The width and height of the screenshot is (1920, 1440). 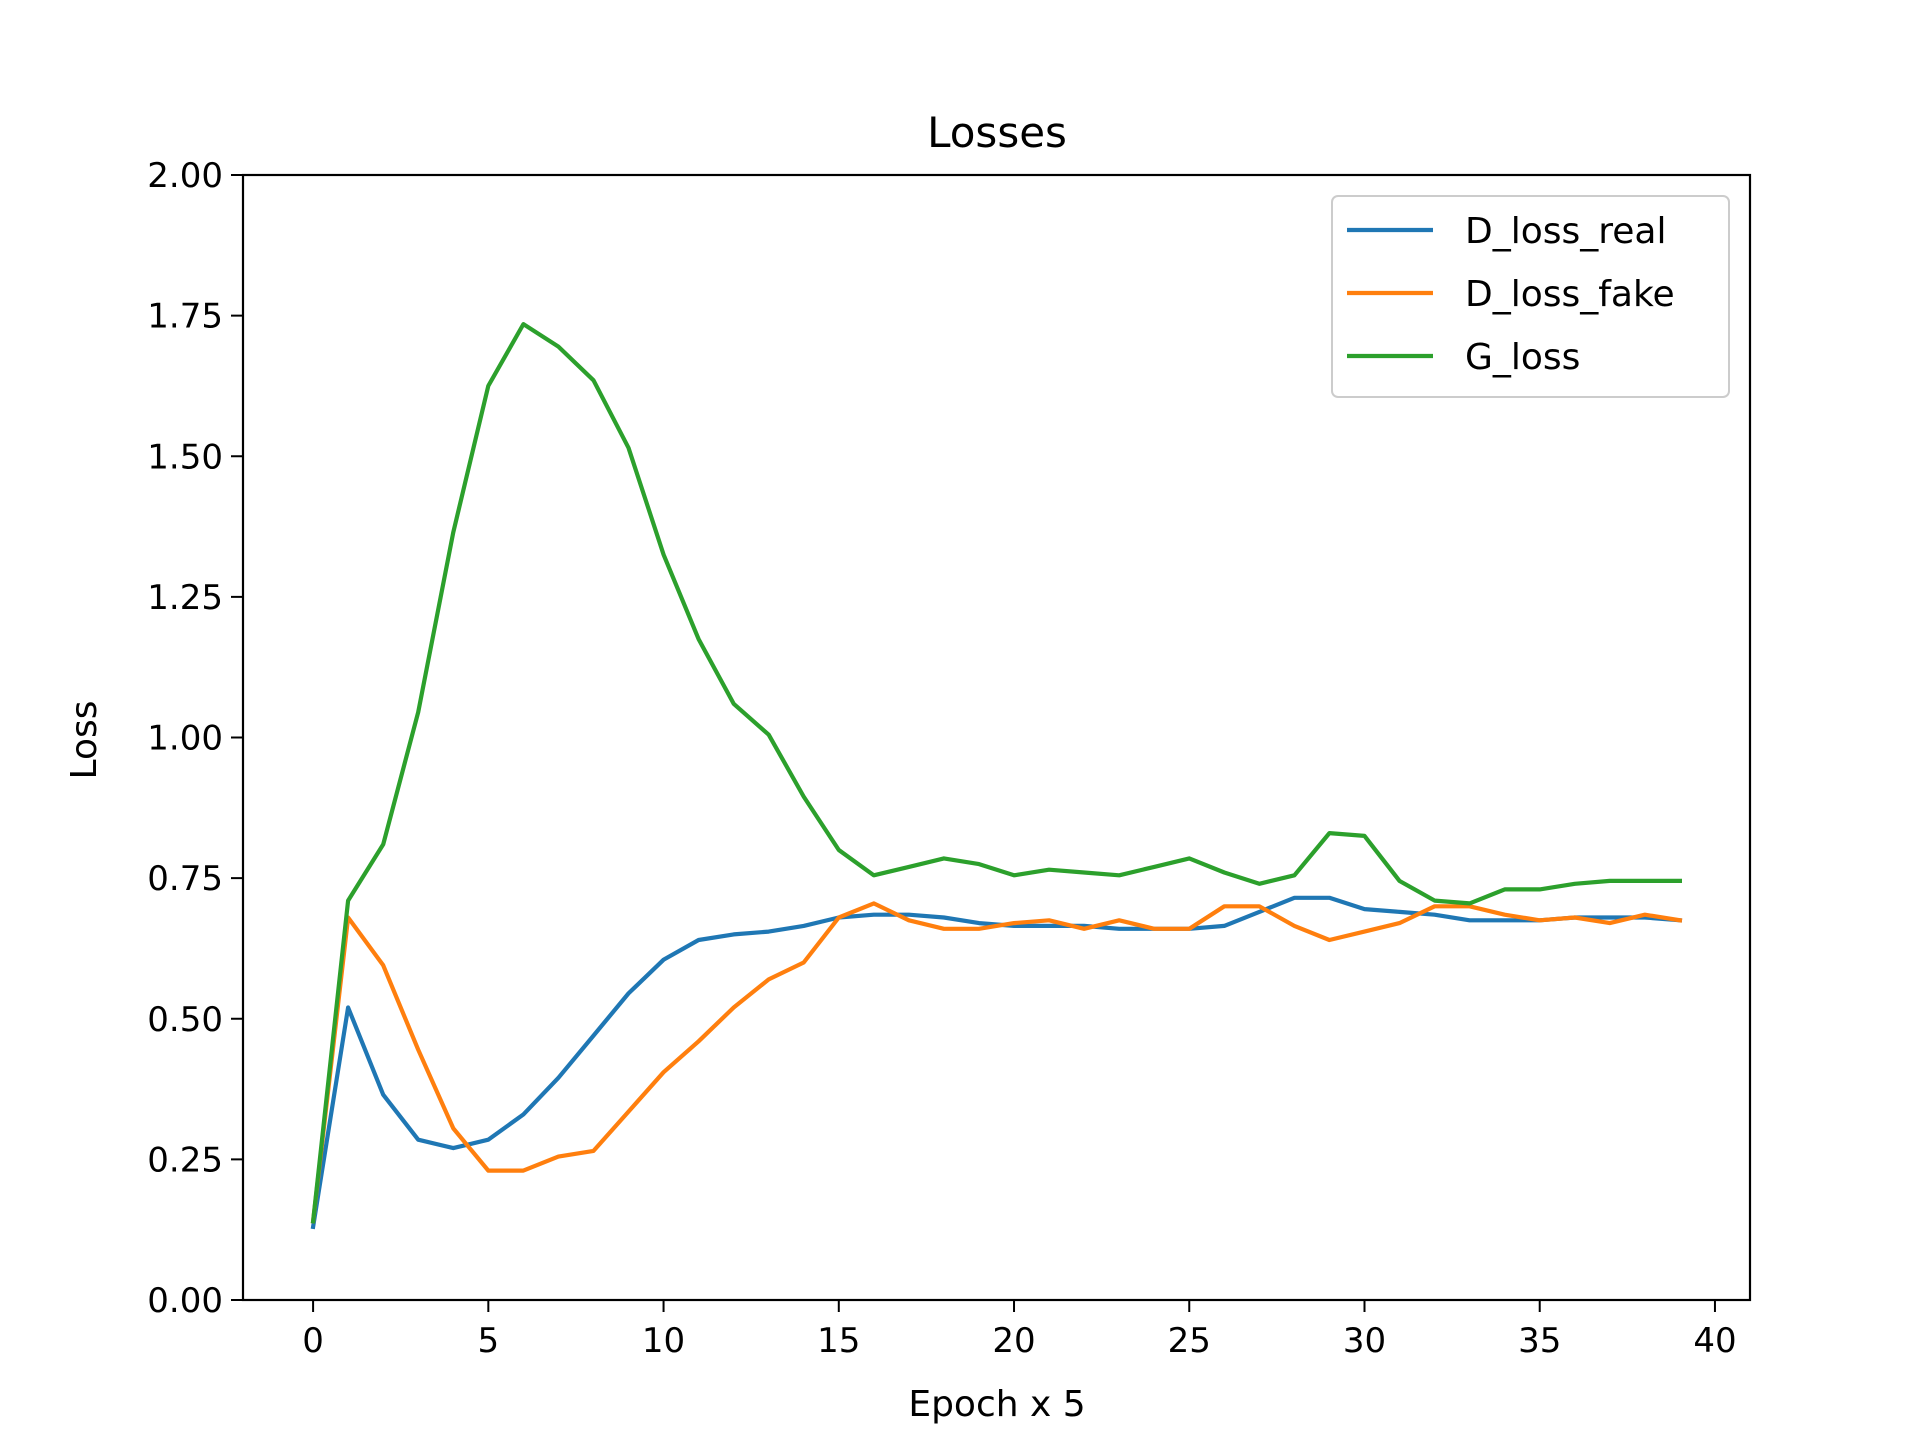 What do you see at coordinates (84, 740) in the screenshot?
I see `y-axis-label: Loss` at bounding box center [84, 740].